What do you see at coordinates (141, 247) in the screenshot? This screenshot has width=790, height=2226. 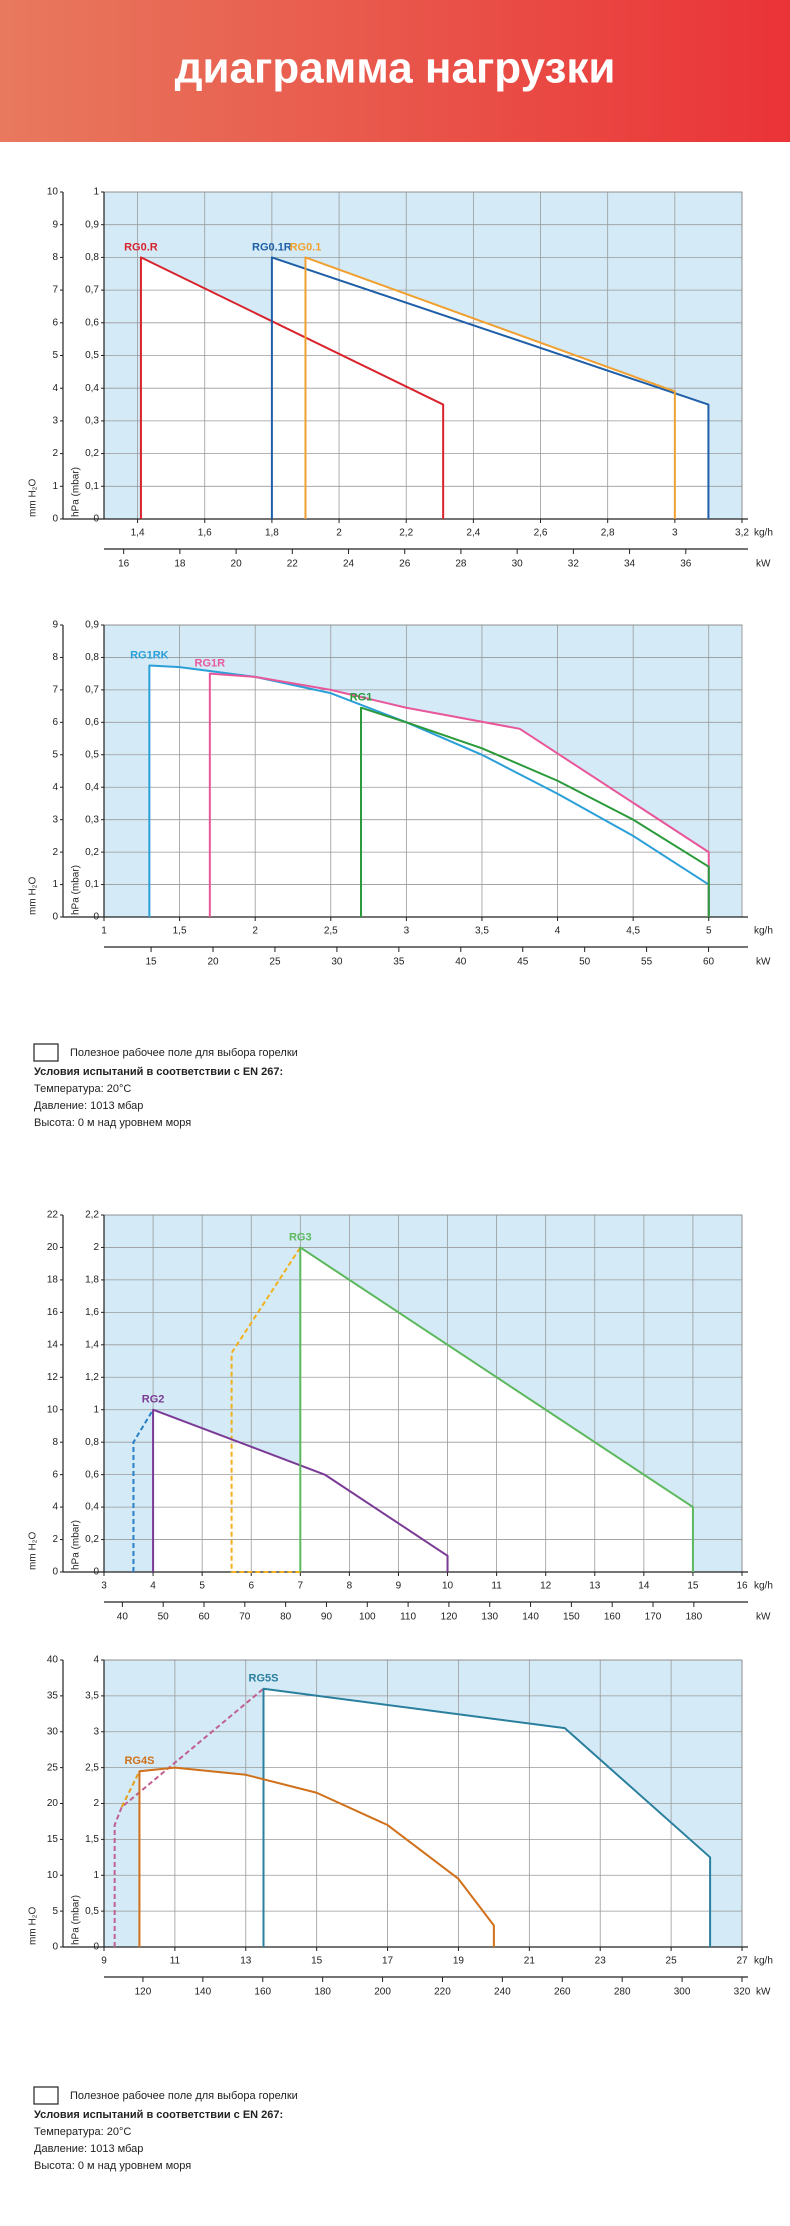 I see `series-label: RG0.R` at bounding box center [141, 247].